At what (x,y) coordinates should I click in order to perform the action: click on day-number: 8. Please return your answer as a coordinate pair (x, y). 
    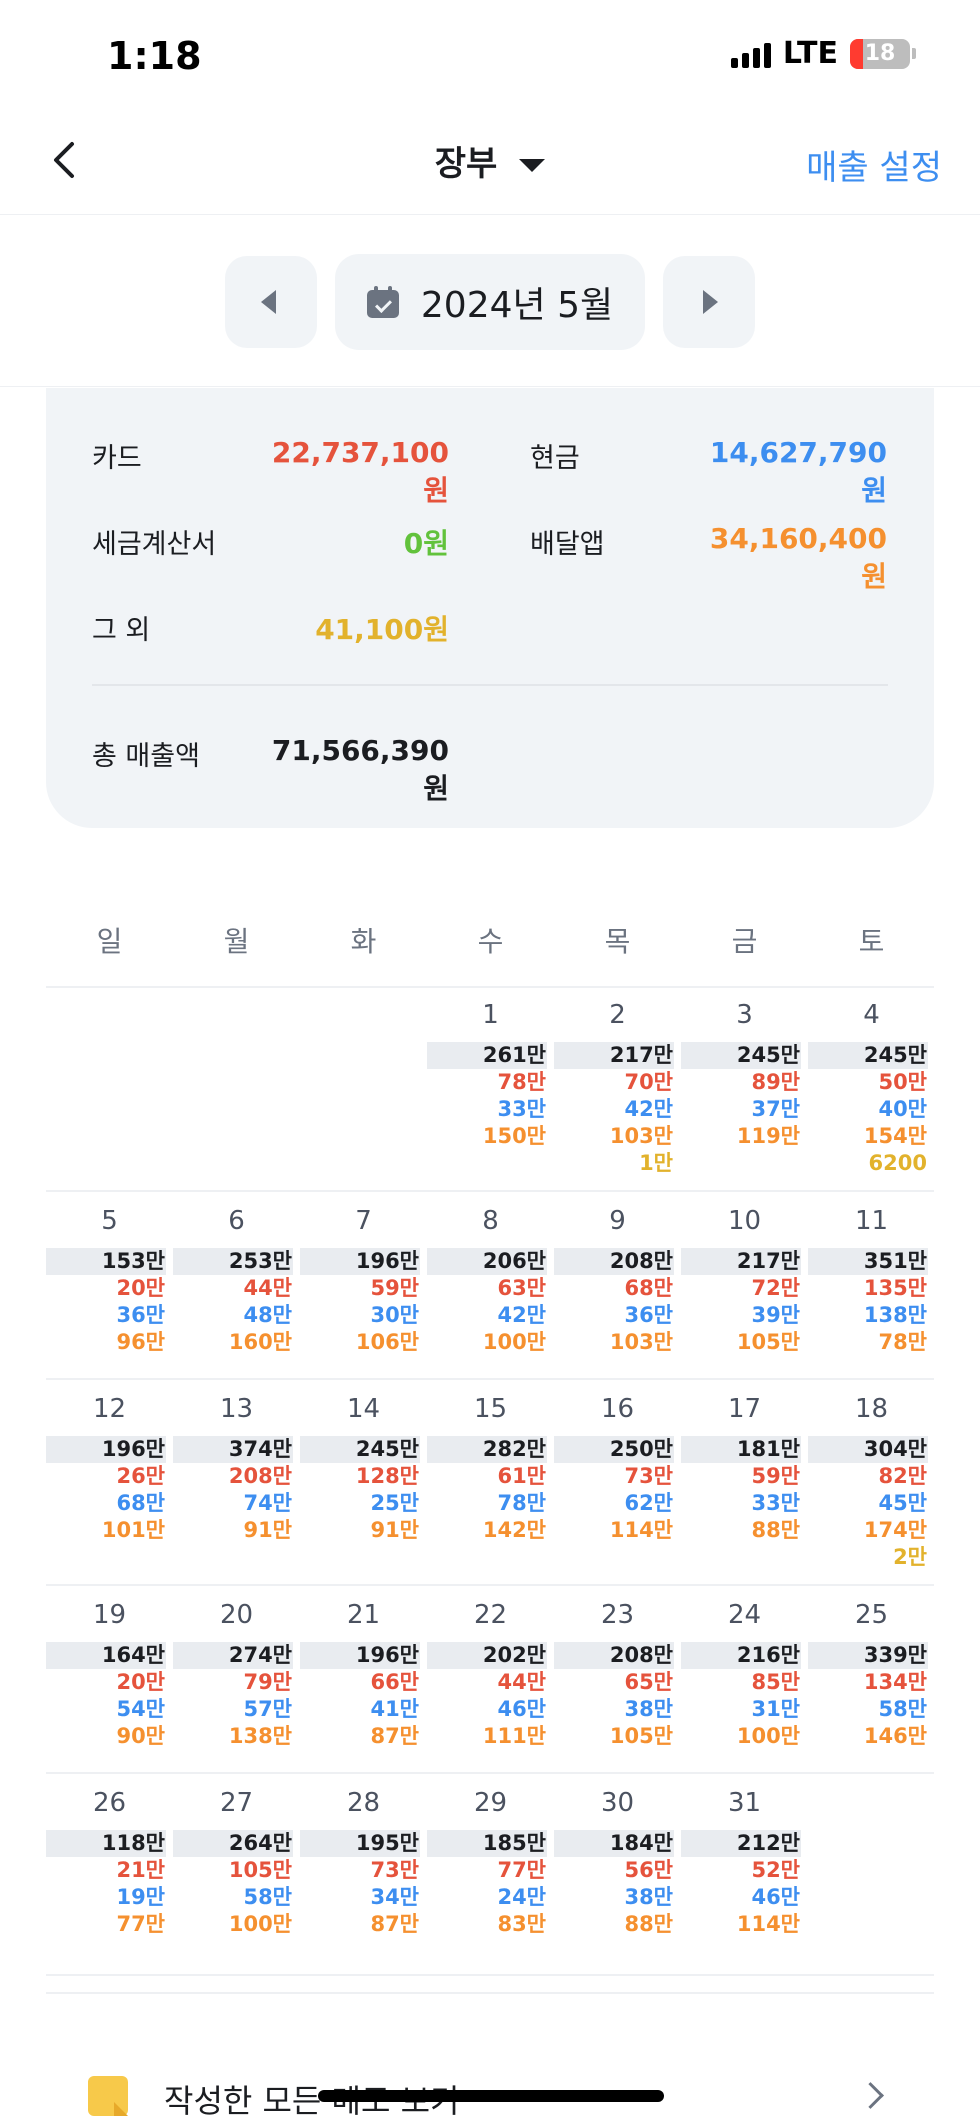
    Looking at the image, I should click on (490, 1221).